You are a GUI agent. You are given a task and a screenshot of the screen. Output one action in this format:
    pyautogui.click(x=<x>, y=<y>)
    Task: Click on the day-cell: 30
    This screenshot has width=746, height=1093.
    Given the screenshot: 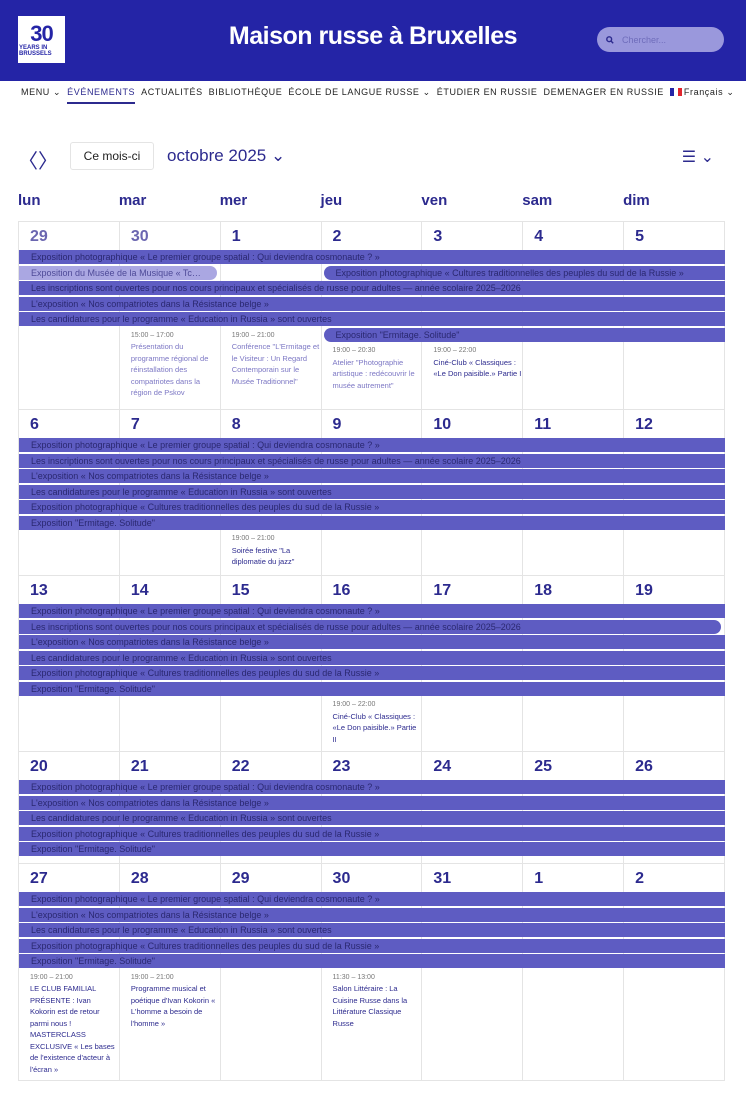 What is the action you would take?
    pyautogui.click(x=372, y=972)
    